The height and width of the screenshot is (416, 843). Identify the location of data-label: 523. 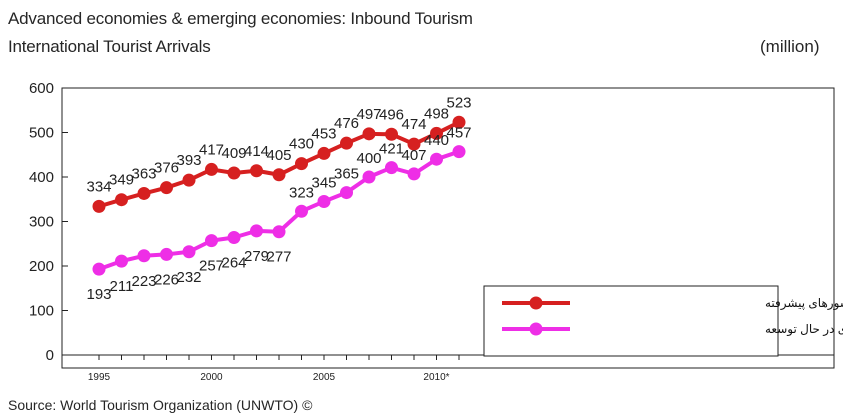
(458, 102).